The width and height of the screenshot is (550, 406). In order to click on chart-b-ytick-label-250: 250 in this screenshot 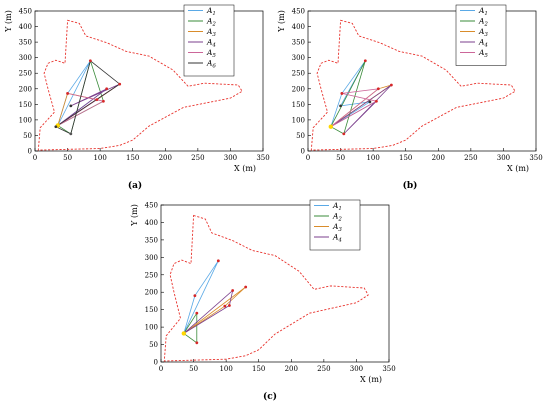, I will do `click(298, 74)`.